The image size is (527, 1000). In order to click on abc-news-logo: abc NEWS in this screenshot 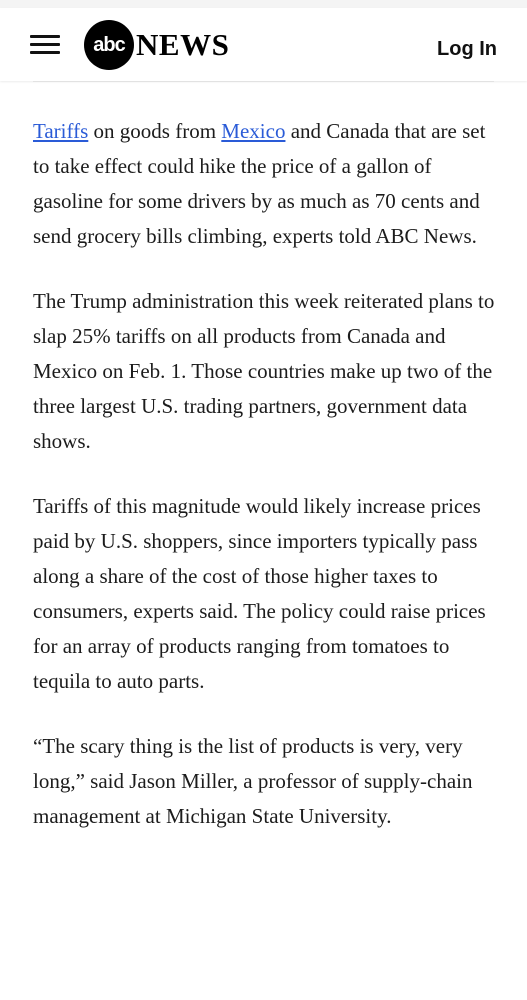, I will do `click(157, 45)`.